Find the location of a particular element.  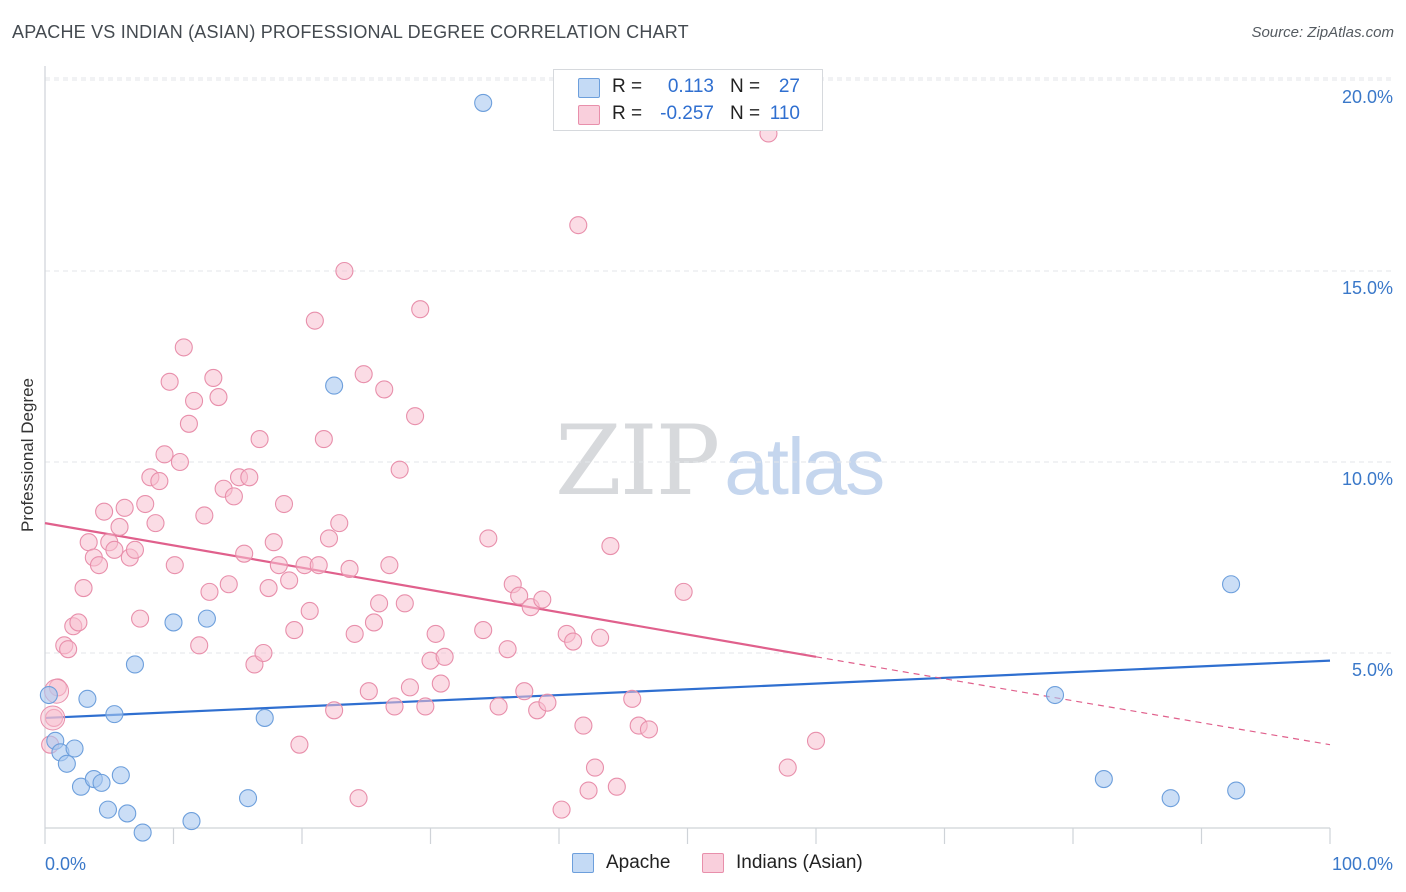

legend-r-value: -0.257 is located at coordinates (687, 113).